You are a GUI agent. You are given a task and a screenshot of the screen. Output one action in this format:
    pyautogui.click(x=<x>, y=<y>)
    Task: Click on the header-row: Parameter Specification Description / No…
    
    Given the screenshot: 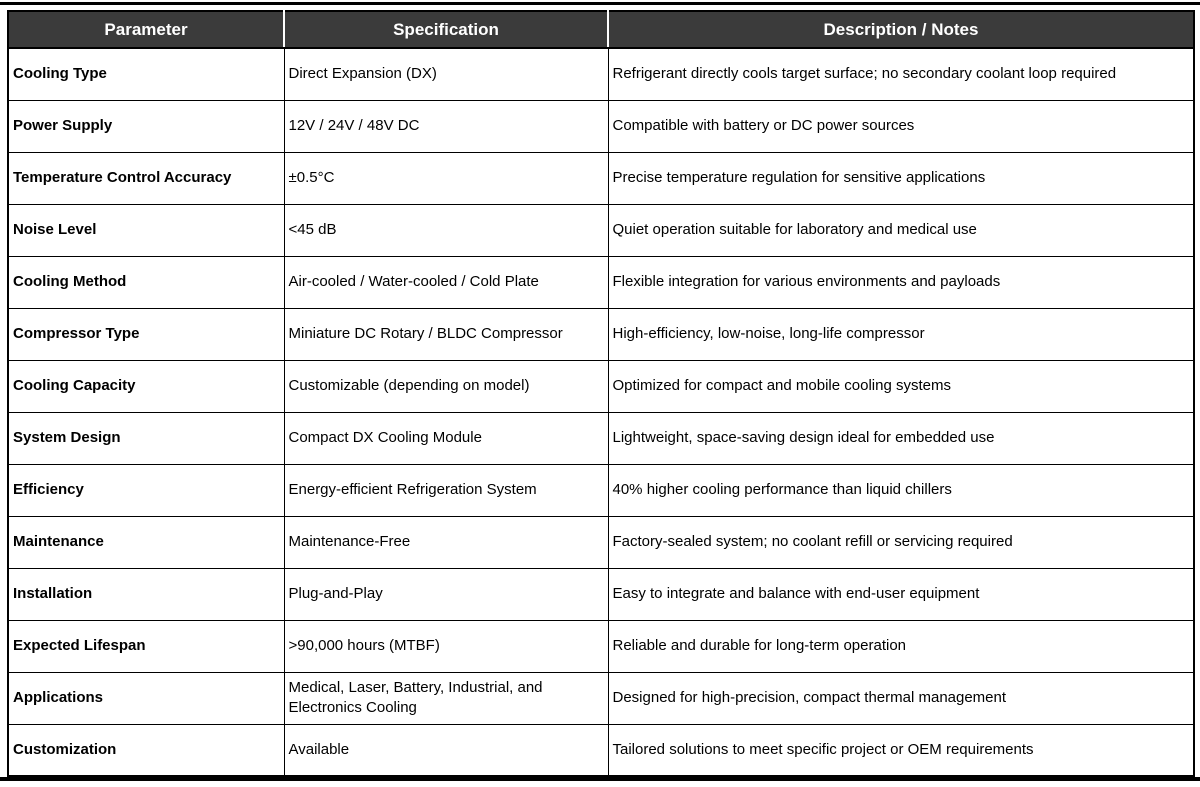 What is the action you would take?
    pyautogui.click(x=601, y=30)
    